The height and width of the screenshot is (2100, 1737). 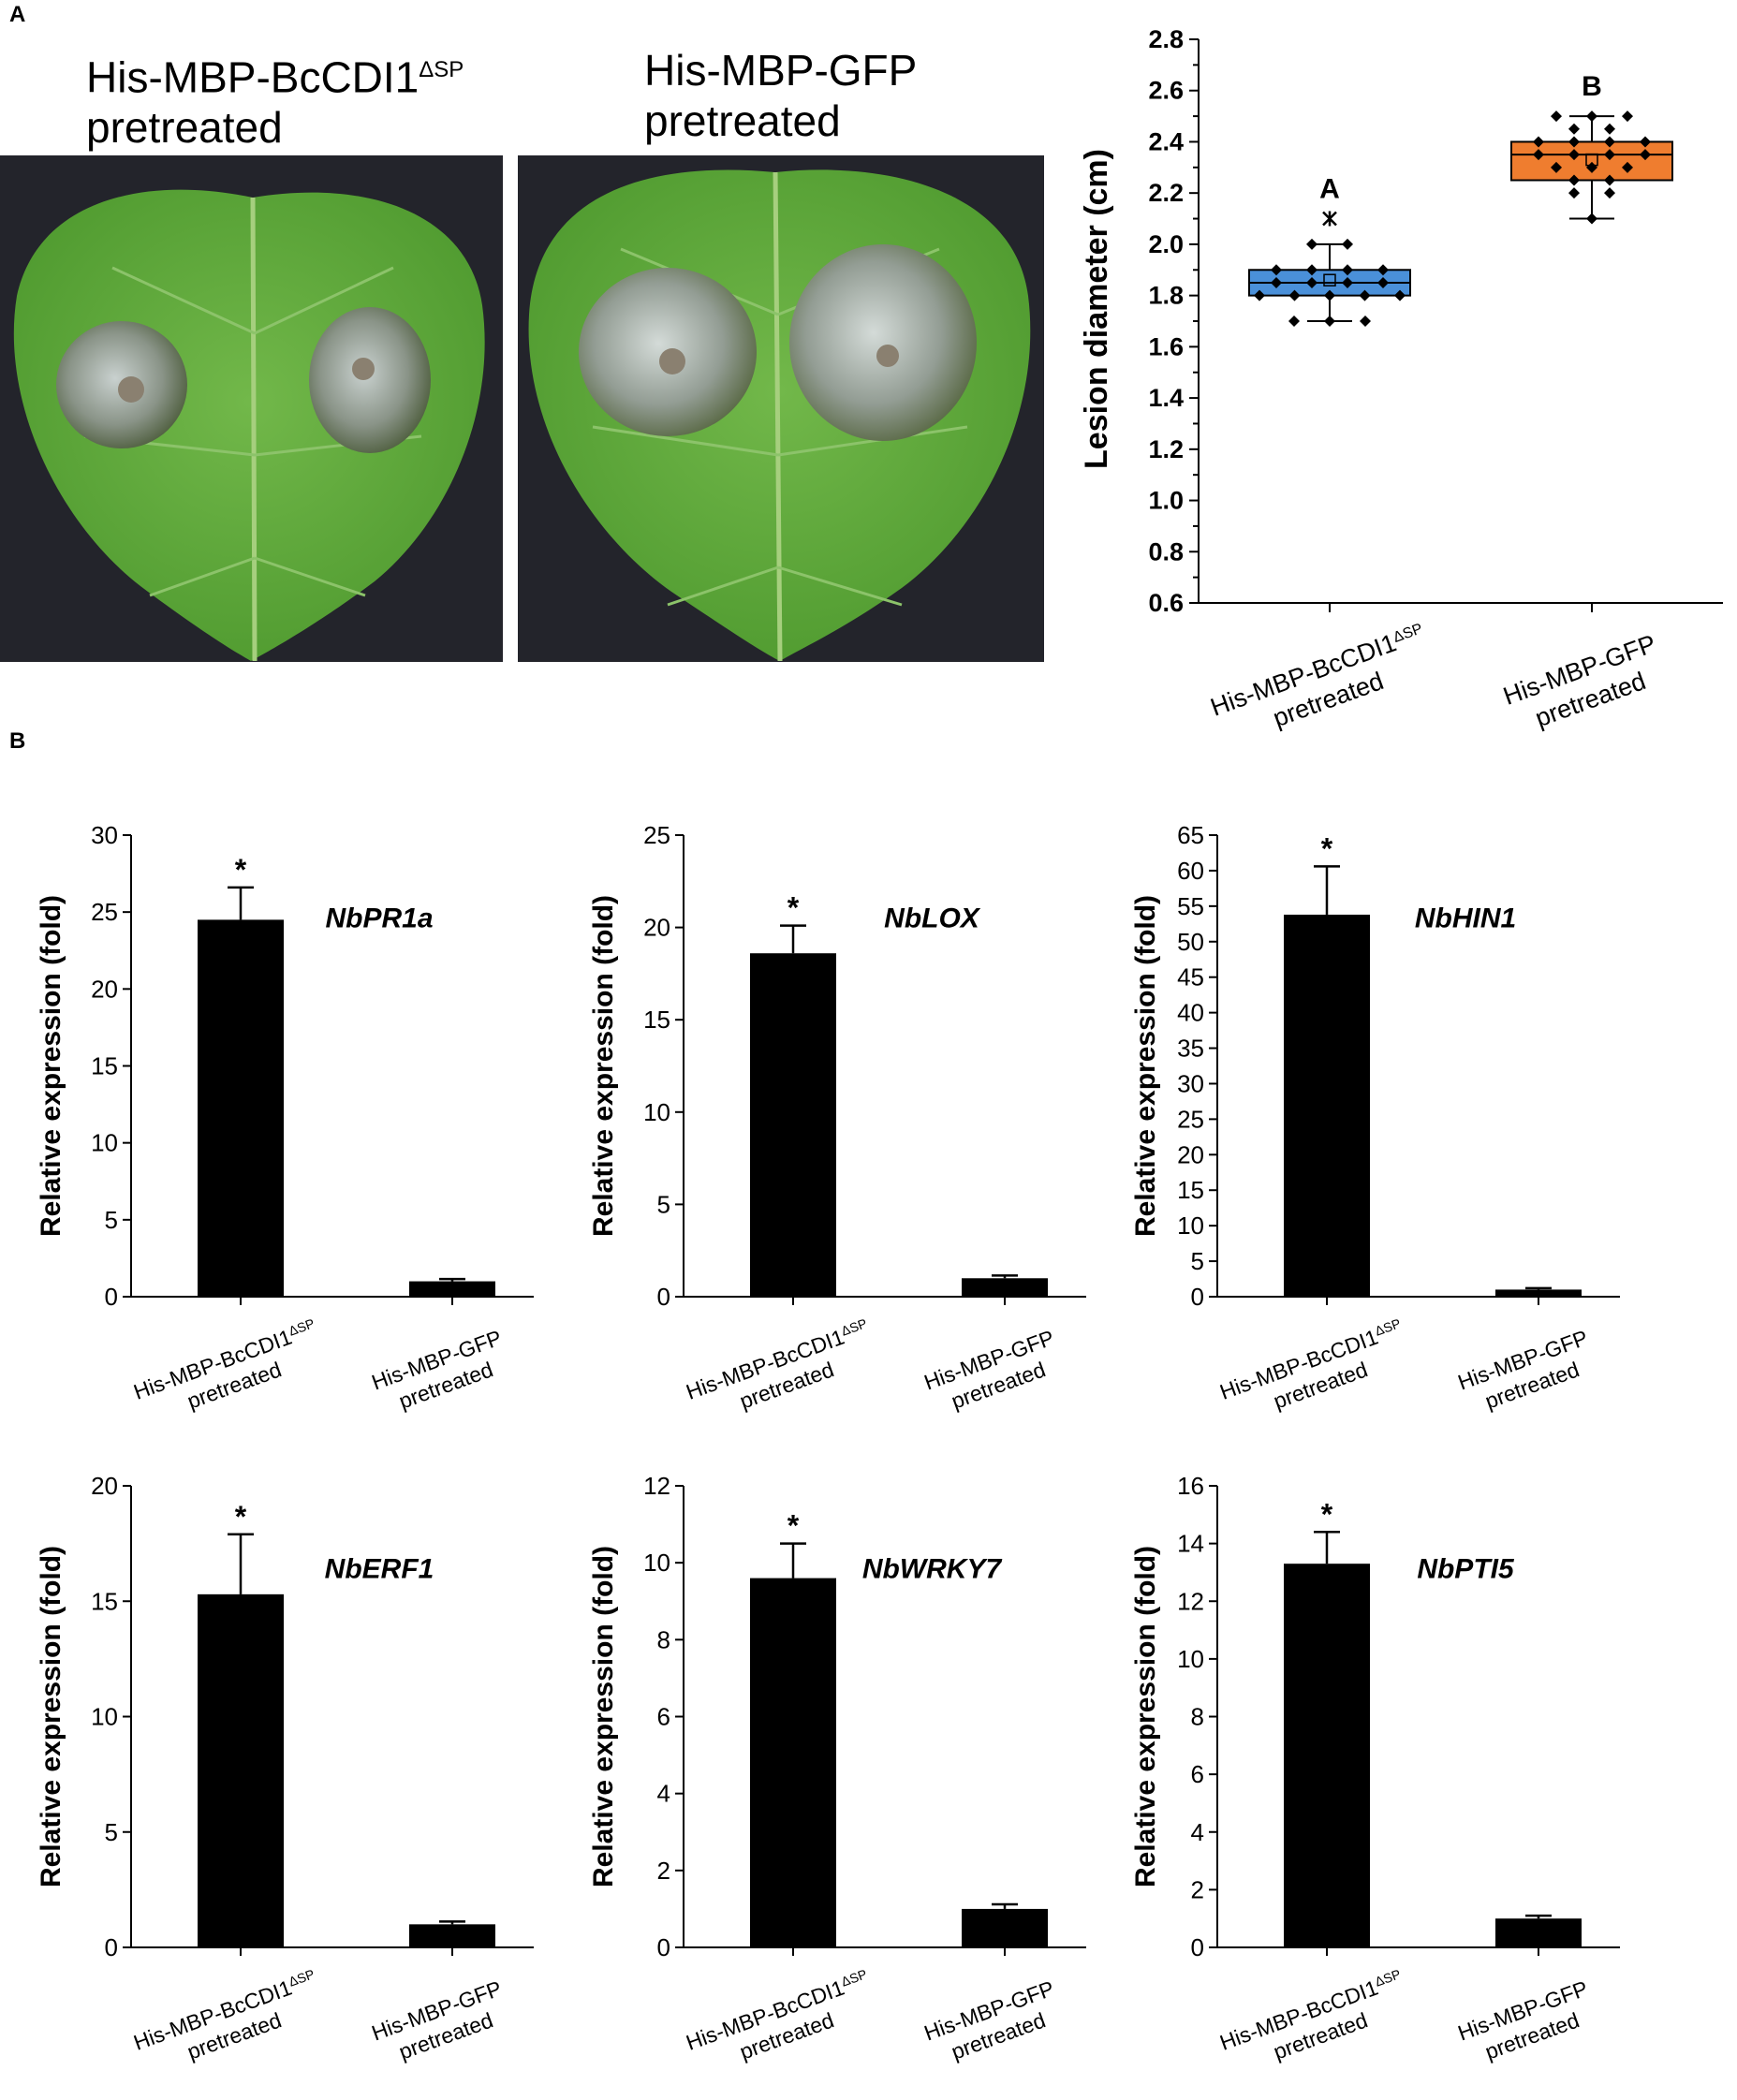 I want to click on leaf-photo-gfp, so click(x=781, y=408).